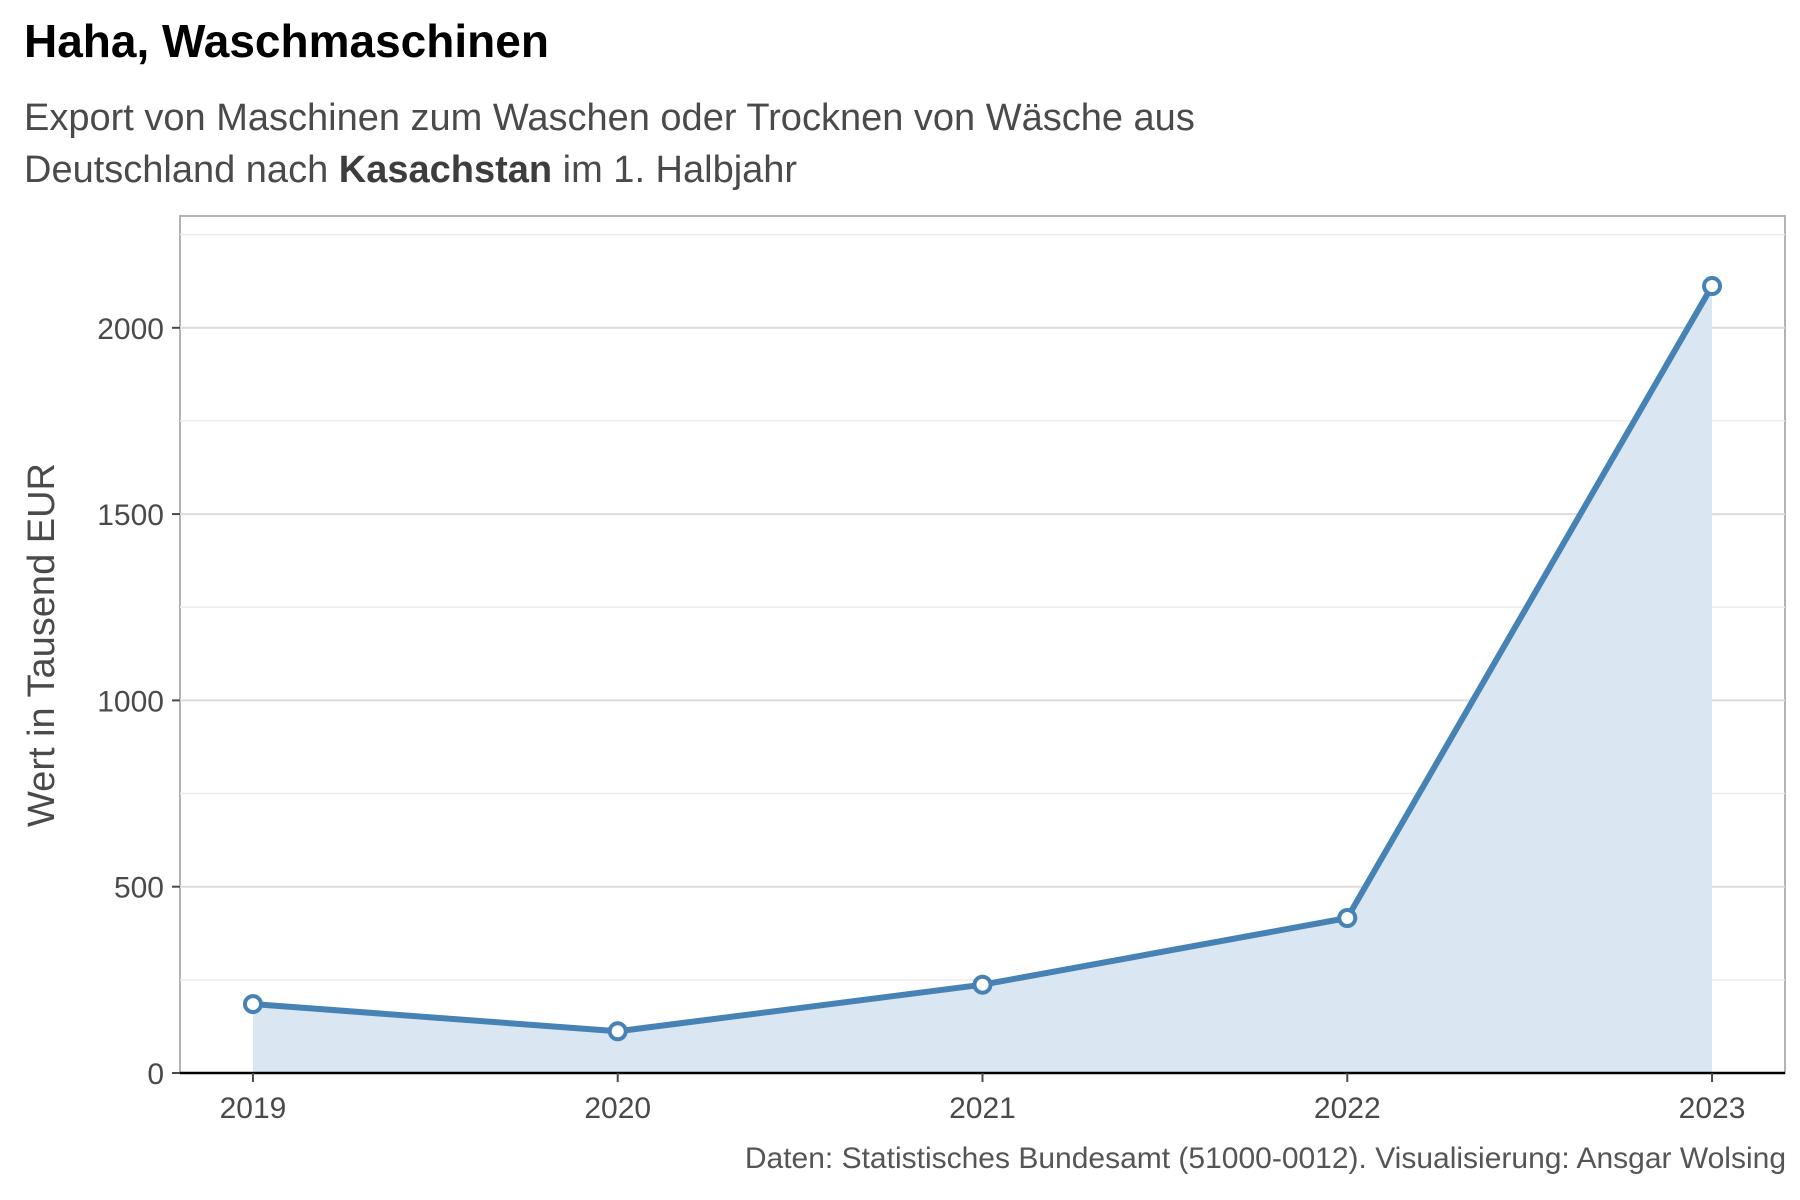  I want to click on x-tick-label: 2019, so click(253, 1108).